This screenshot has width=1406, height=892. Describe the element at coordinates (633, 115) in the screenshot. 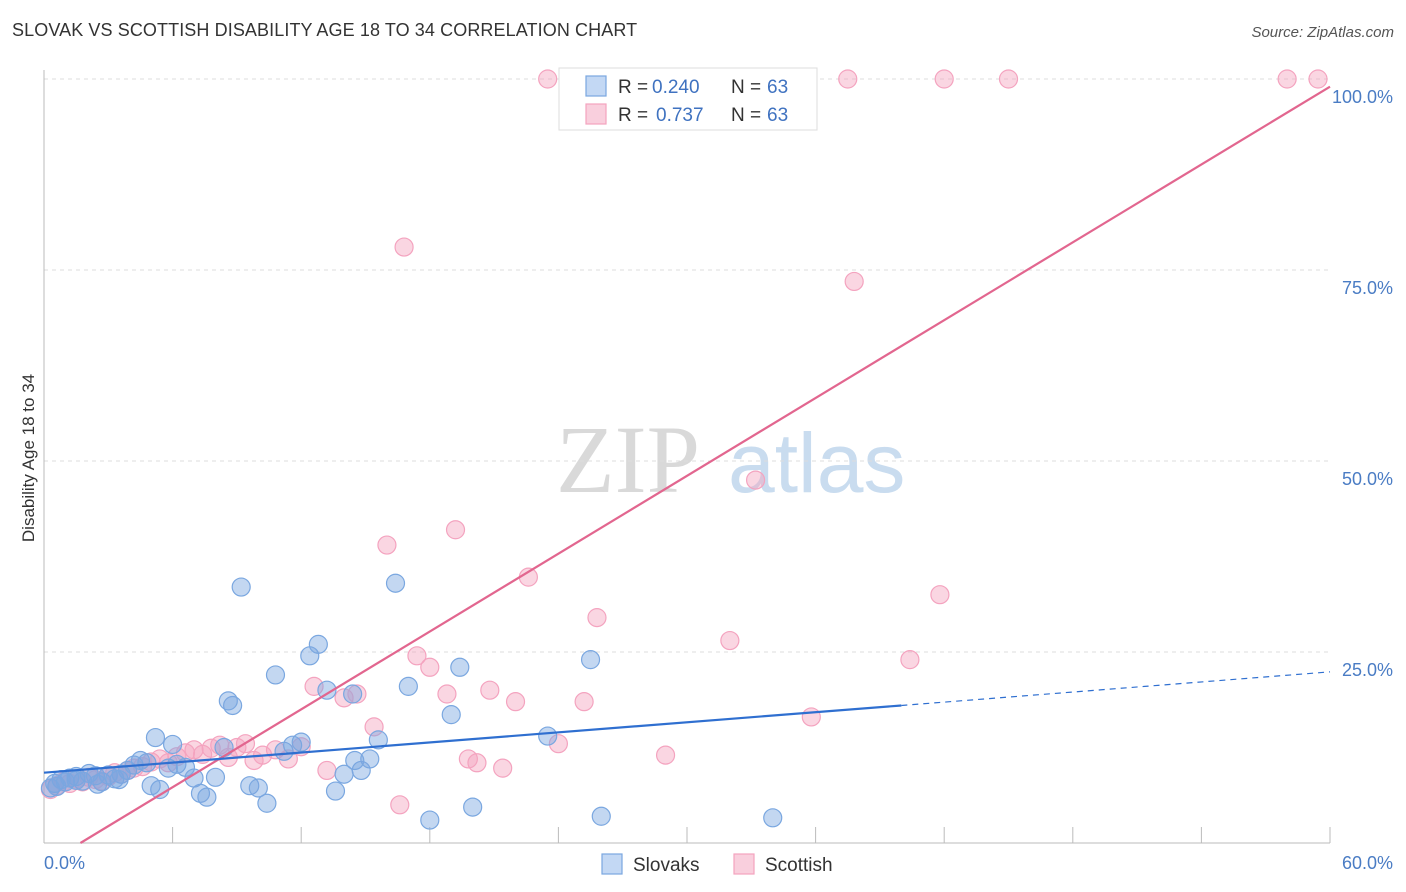

I see `legend-r-label-scottish: R =` at that location.